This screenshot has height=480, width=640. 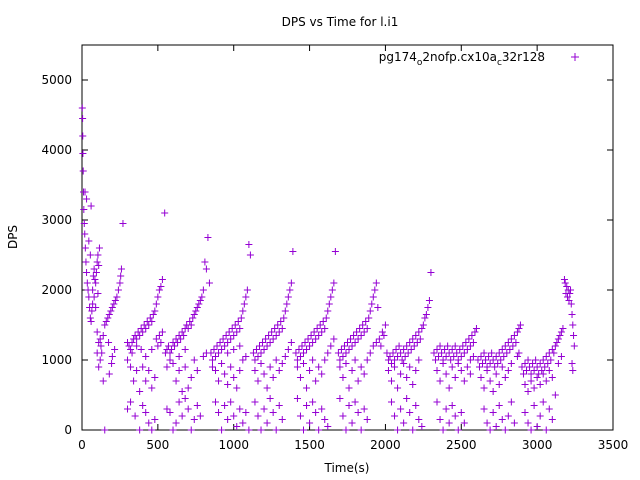 What do you see at coordinates (82, 445) in the screenshot?
I see `x-tick-label: 0` at bounding box center [82, 445].